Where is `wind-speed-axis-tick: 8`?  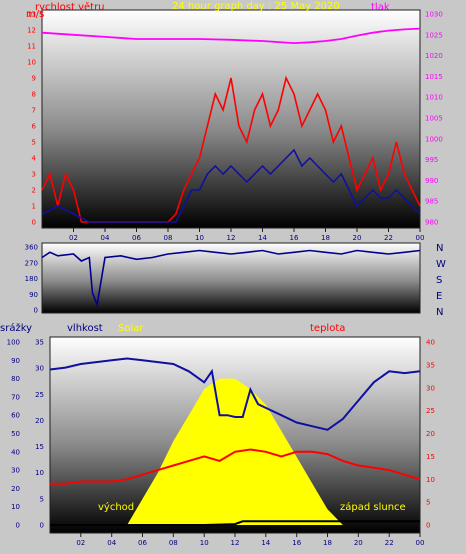 wind-speed-axis-tick: 8 is located at coordinates (34, 95).